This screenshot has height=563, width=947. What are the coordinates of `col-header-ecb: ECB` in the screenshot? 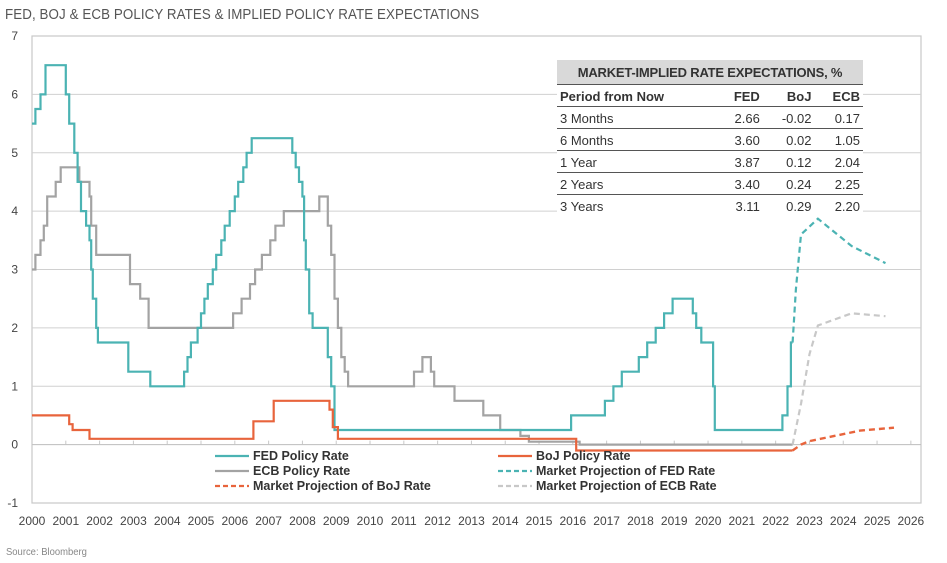 It's located at (838, 95).